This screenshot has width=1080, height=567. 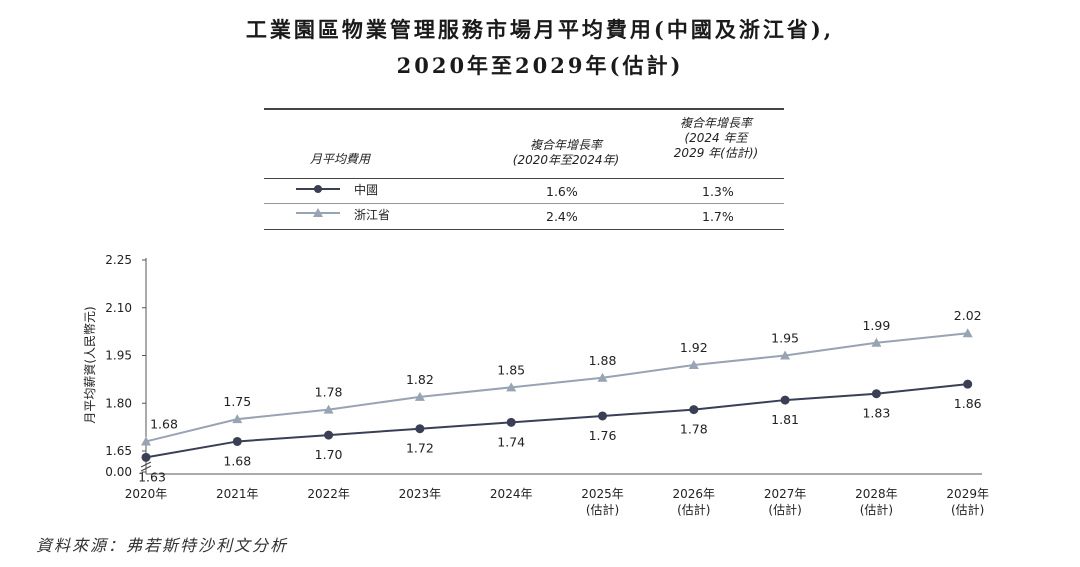 What do you see at coordinates (876, 325) in the screenshot?
I see `data-label: 1.99` at bounding box center [876, 325].